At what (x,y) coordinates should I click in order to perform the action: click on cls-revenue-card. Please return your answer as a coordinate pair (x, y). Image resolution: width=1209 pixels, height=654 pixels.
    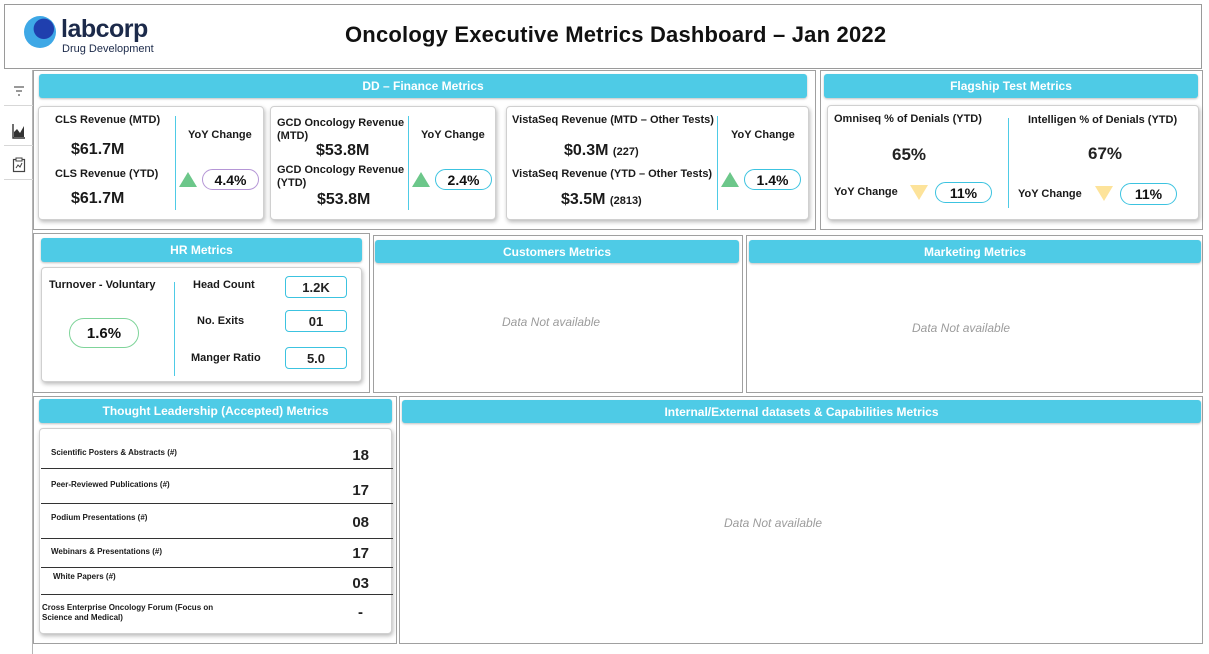
    Looking at the image, I should click on (151, 163).